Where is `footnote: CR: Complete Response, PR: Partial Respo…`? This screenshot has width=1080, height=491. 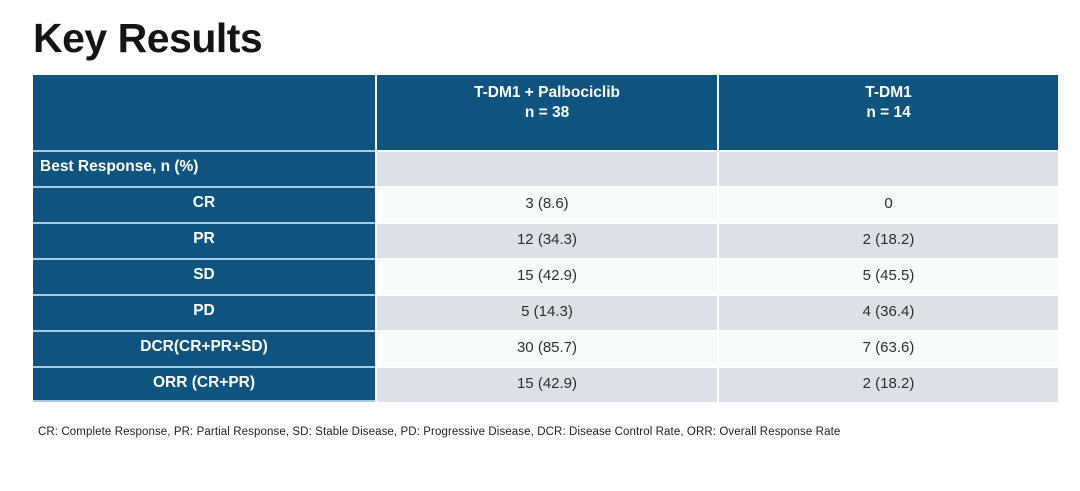
footnote: CR: Complete Response, PR: Partial Respo… is located at coordinates (439, 432).